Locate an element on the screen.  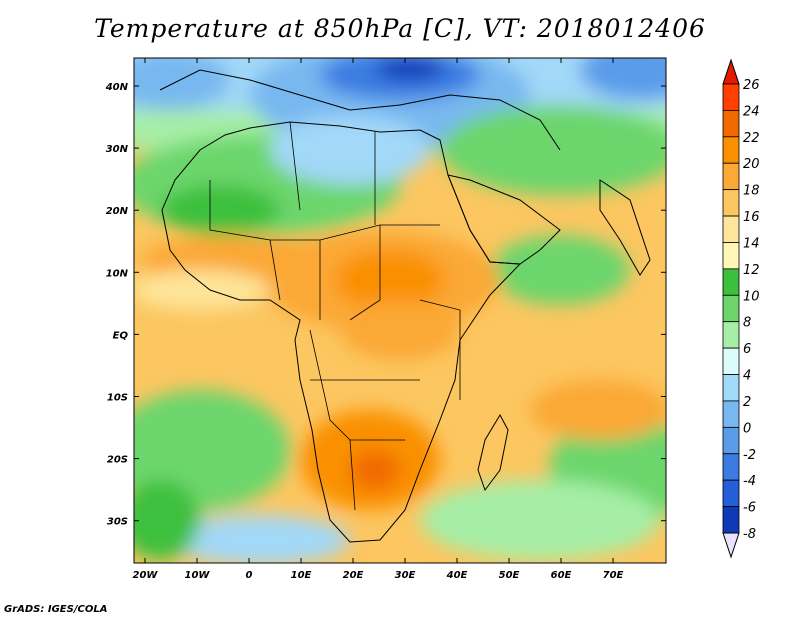
colorbar-label: 8 is located at coordinates (747, 323).